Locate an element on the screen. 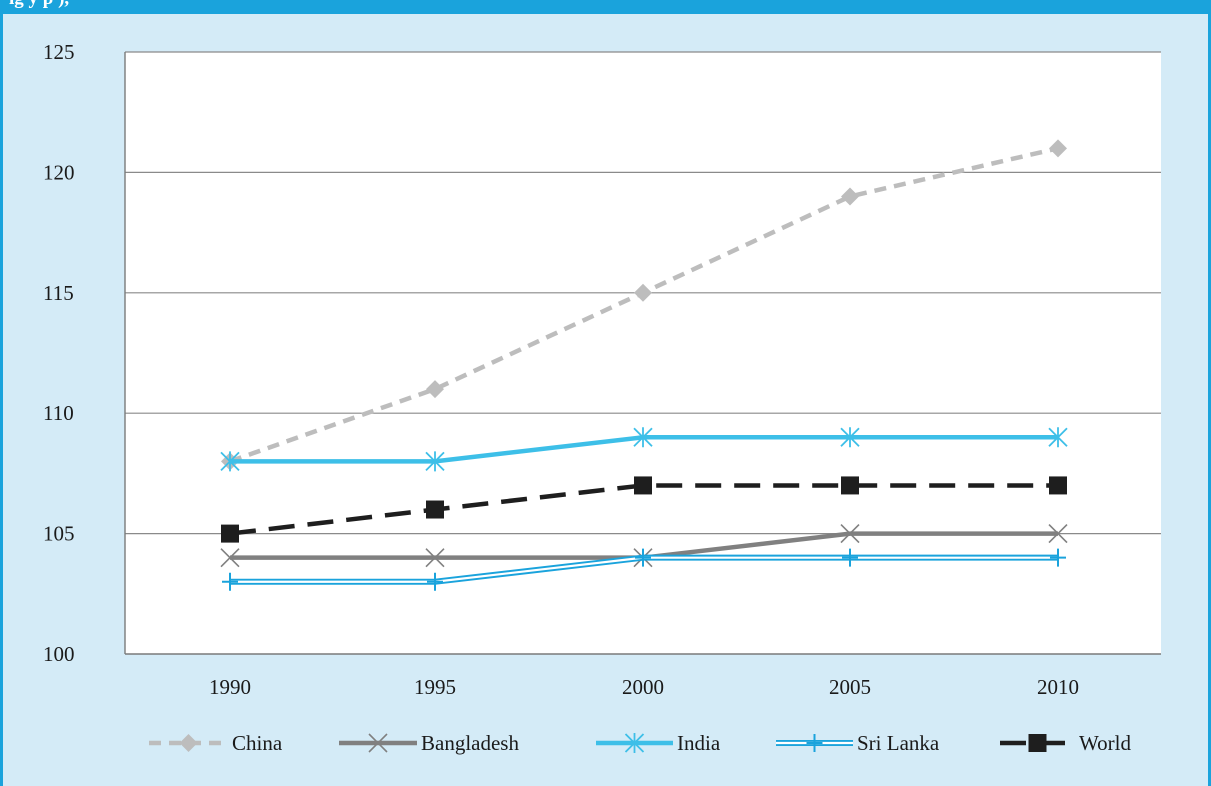 Image resolution: width=1211 pixels, height=786 pixels. y-tick-label: 120 is located at coordinates (59, 172).